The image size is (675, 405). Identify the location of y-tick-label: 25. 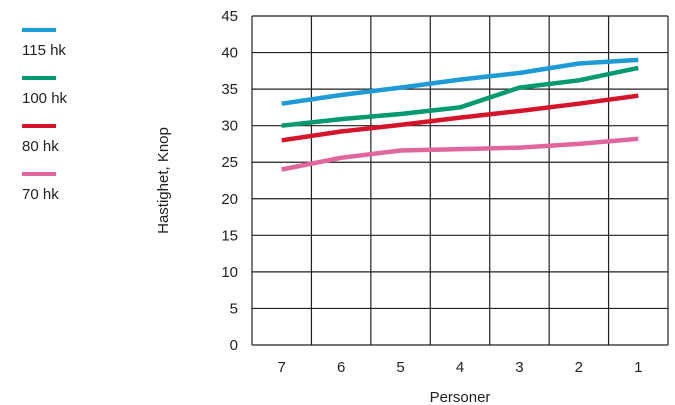
(229, 162).